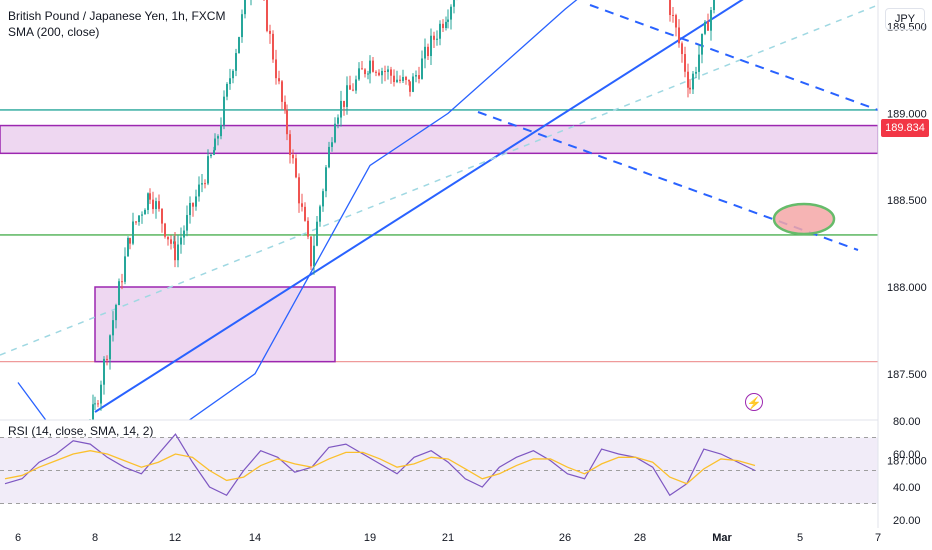  I want to click on time-tick-label: 19, so click(370, 538).